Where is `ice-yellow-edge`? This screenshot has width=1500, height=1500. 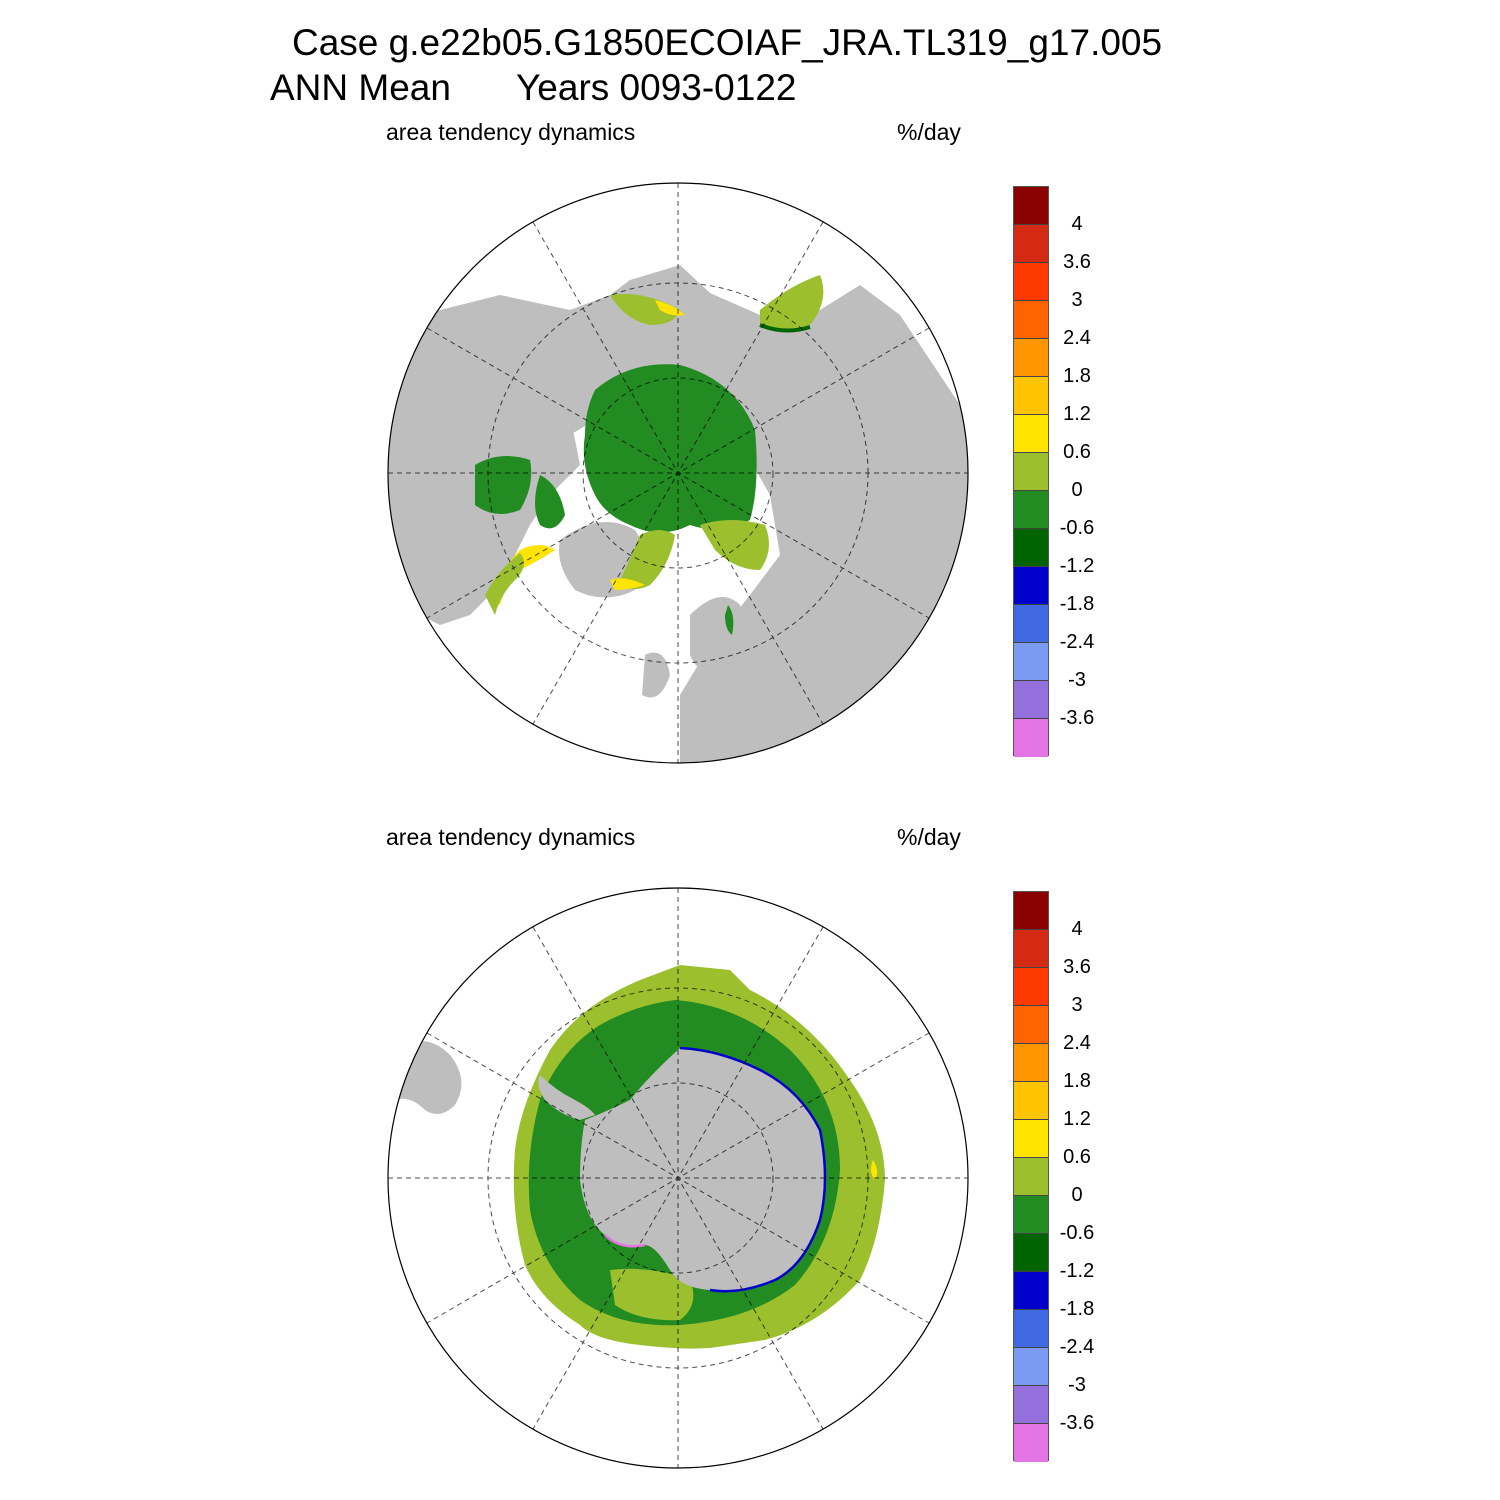
ice-yellow-edge is located at coordinates (874, 1170).